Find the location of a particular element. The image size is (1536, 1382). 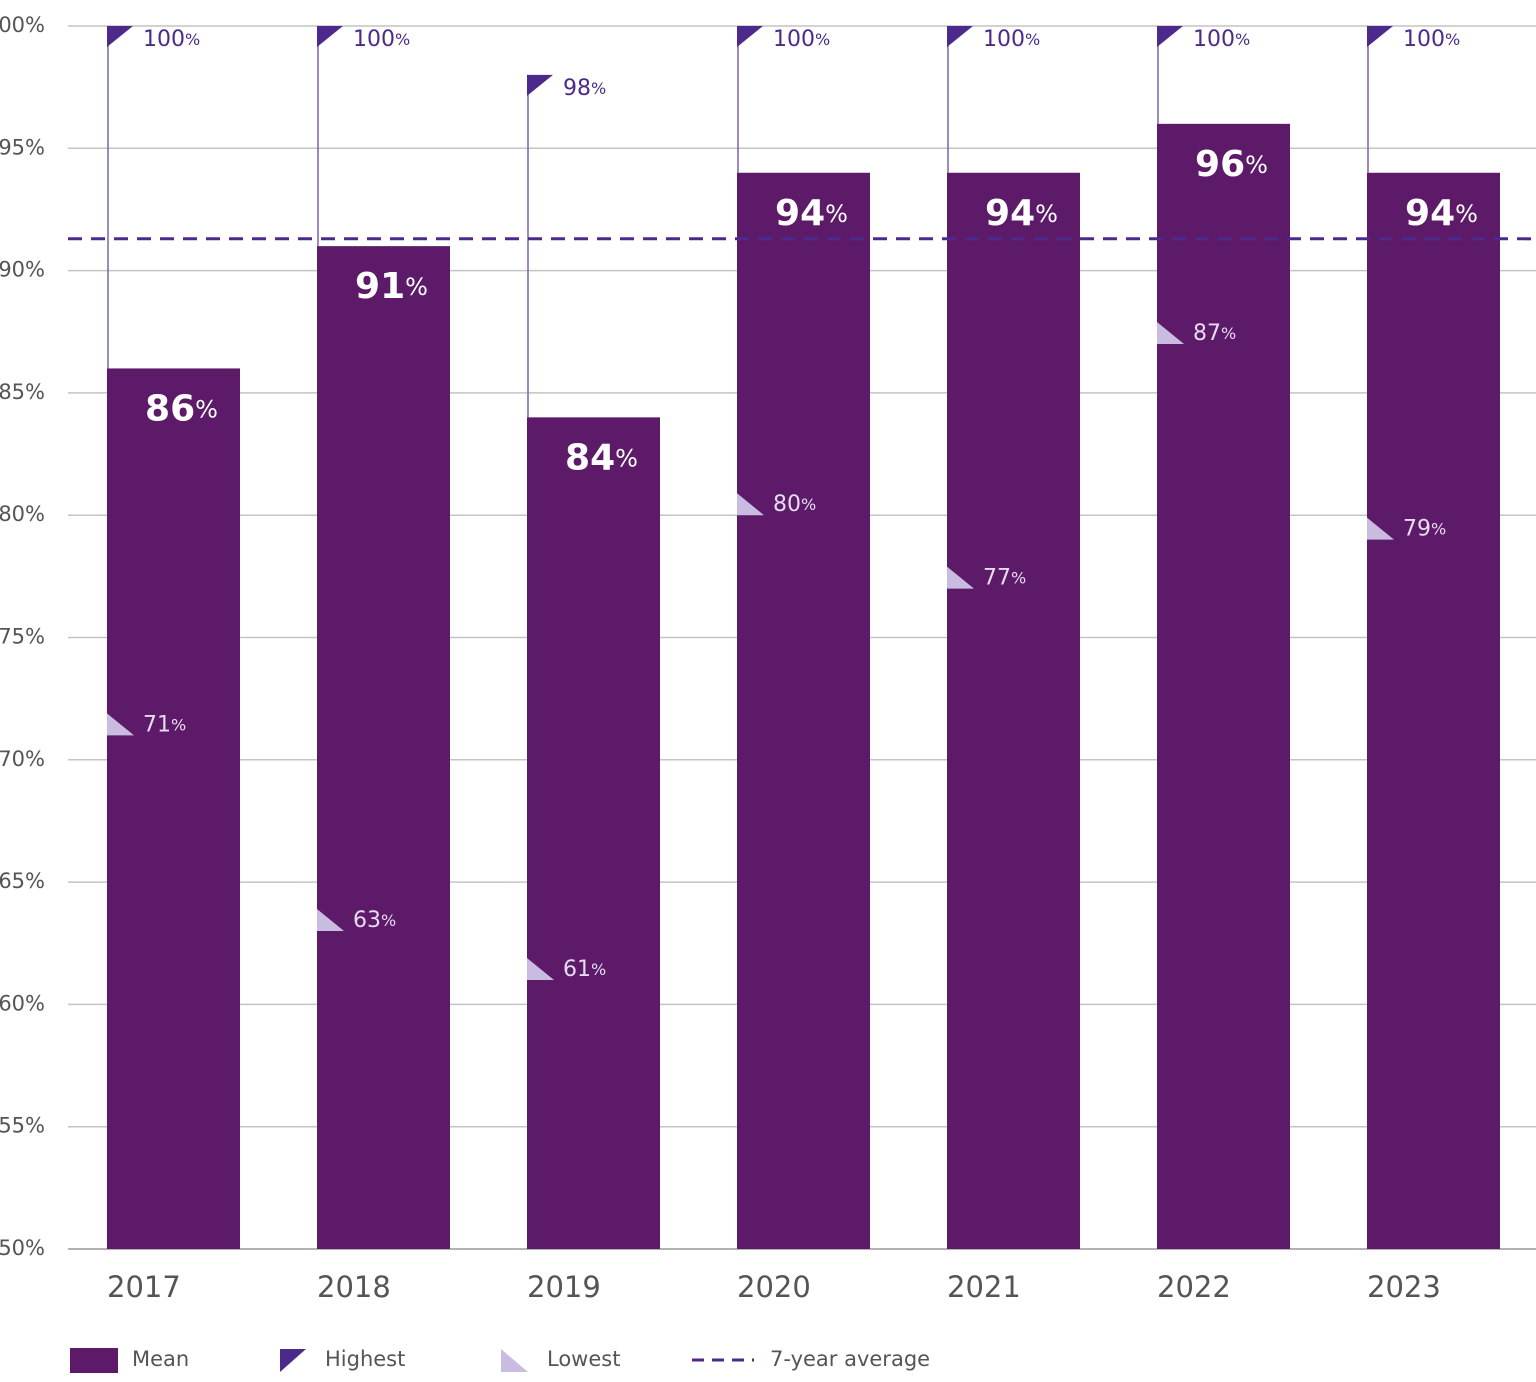

legend-label: Mean is located at coordinates (160, 1359).